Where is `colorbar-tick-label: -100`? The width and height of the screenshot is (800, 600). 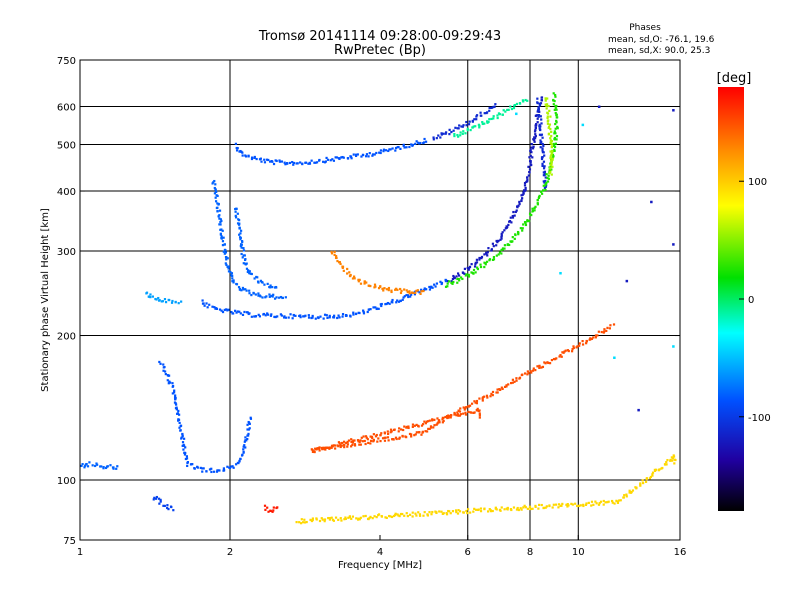 colorbar-tick-label: -100 is located at coordinates (759, 418).